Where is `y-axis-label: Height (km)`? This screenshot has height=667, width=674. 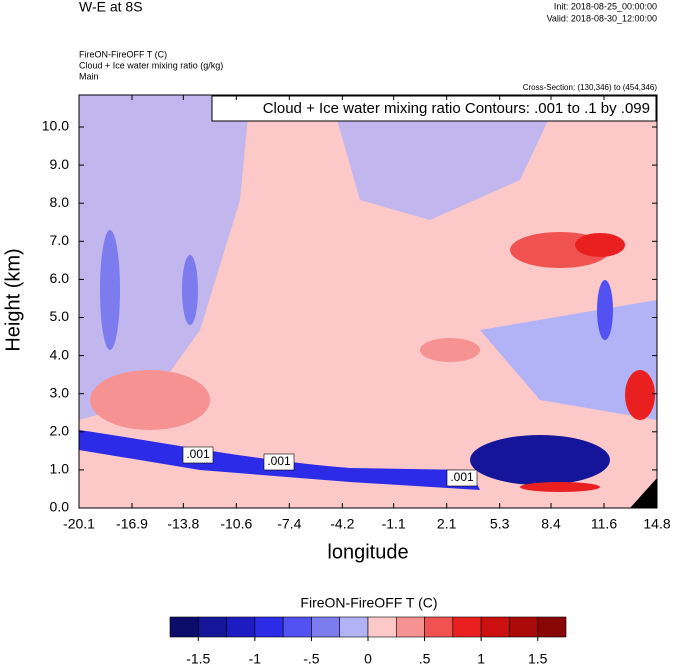
y-axis-label: Height (km) is located at coordinates (13, 299).